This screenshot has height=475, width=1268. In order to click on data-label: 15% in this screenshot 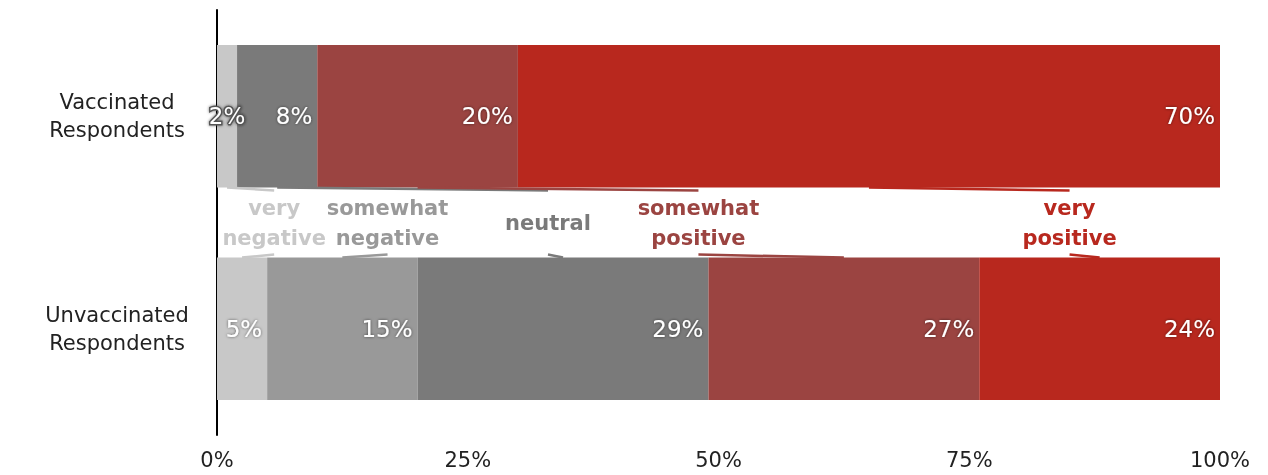, I will do `click(387, 328)`.